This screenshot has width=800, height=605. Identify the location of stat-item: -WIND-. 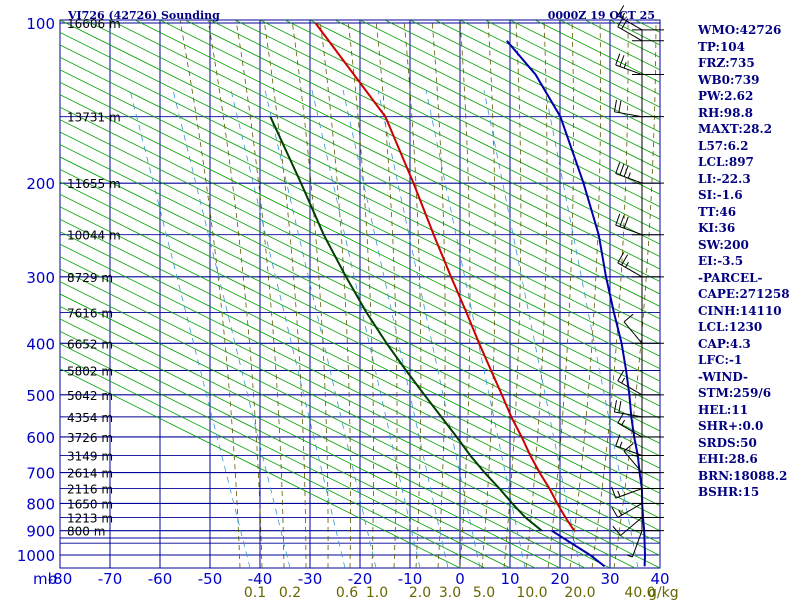
(723, 376).